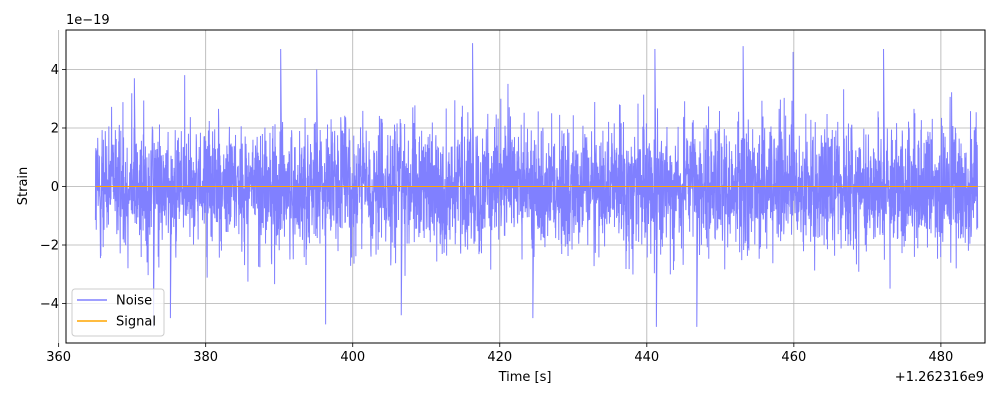  I want to click on legend: Noise Signal, so click(118, 312).